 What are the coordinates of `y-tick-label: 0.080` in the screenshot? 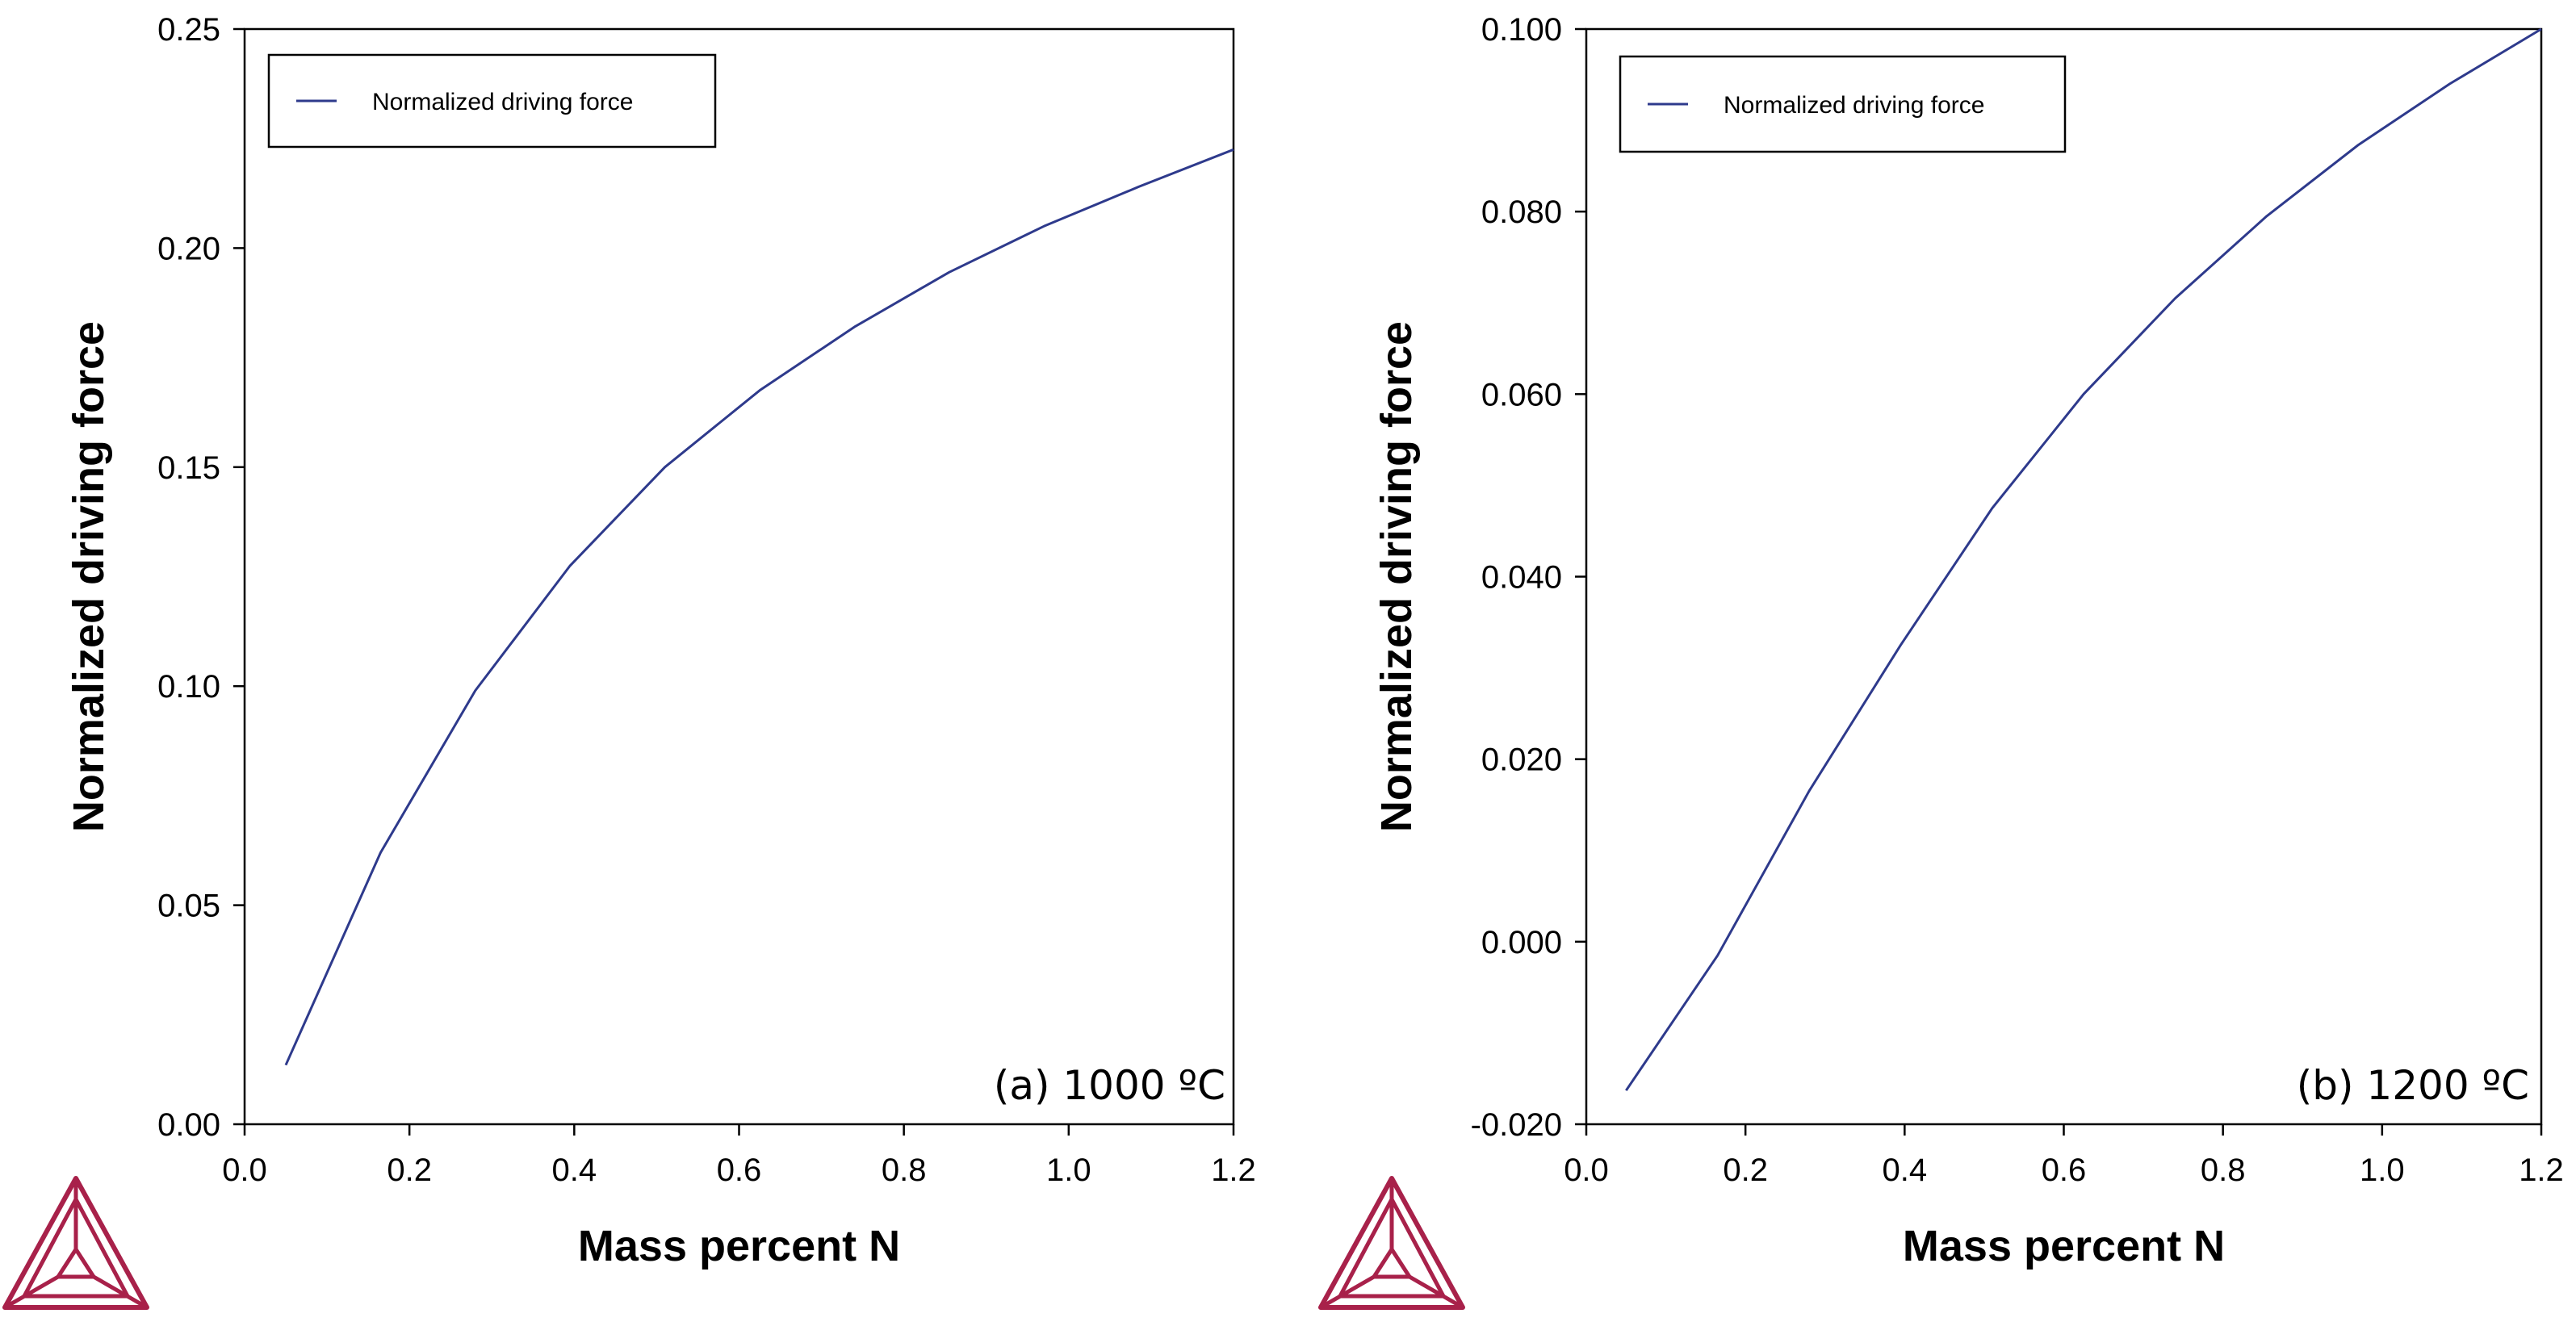 It's located at (1522, 212).